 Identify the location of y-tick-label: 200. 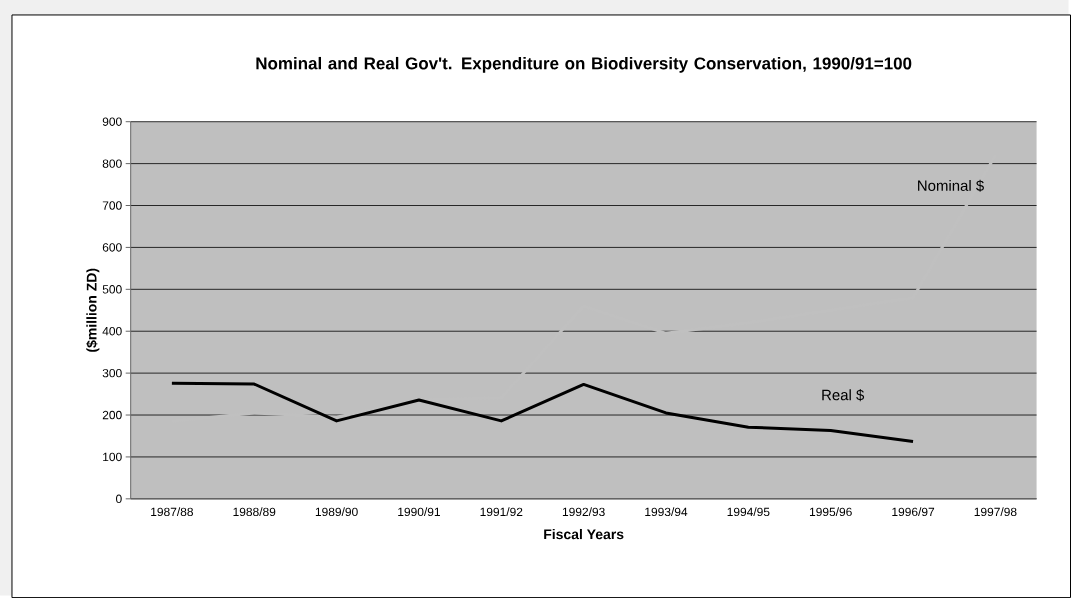
(112, 415).